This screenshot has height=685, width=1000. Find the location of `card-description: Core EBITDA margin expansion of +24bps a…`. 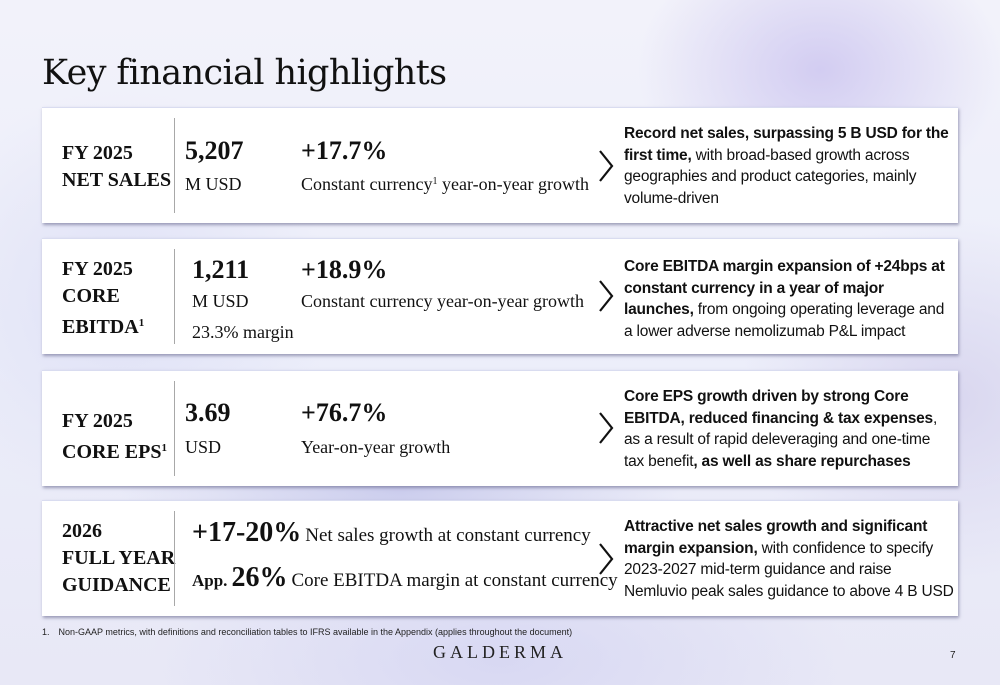

card-description: Core EBITDA margin expansion of +24bps a… is located at coordinates (789, 299).